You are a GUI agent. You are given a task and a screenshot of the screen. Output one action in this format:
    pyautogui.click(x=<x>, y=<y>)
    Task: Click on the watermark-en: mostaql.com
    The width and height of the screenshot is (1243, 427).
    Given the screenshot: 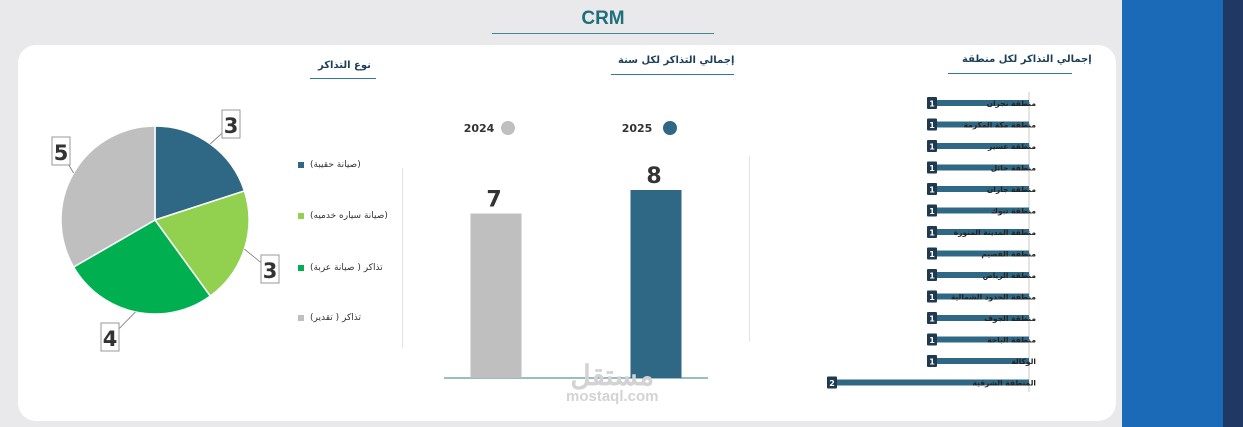 What is the action you would take?
    pyautogui.click(x=612, y=396)
    